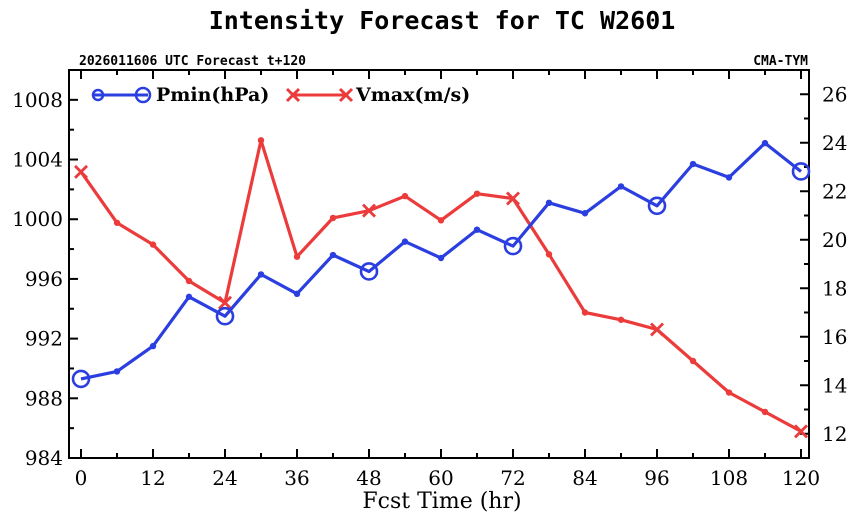  I want to click on x-tick-label: 120, so click(801, 478).